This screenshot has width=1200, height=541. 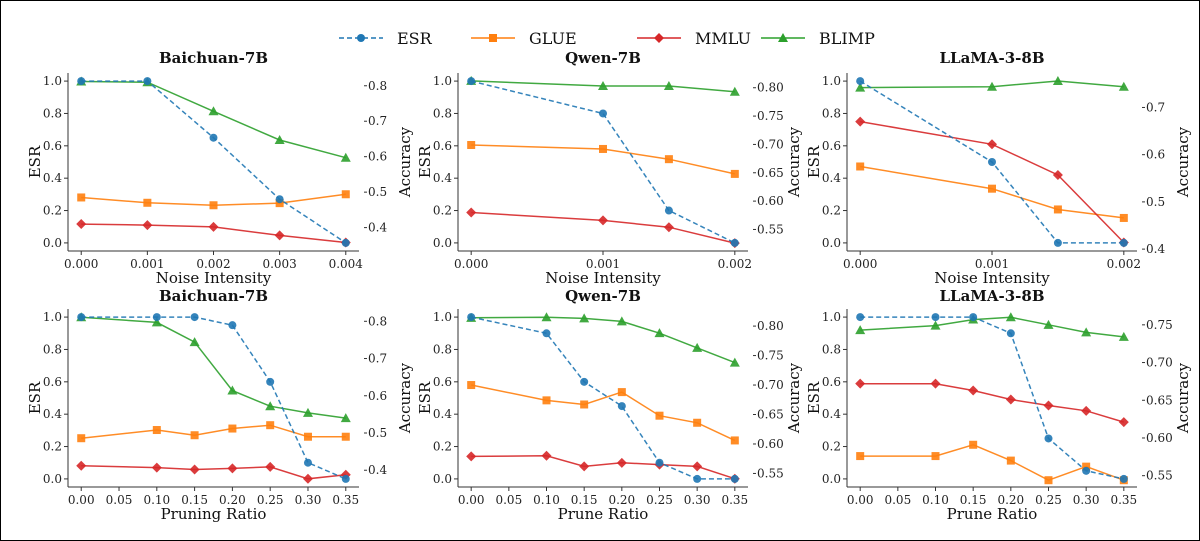 I want to click on y2-tick-label: 0.5, so click(x=377, y=433).